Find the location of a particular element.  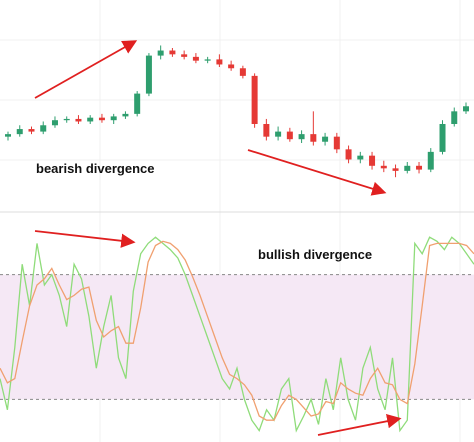

annotation: bullish divergence is located at coordinates (315, 254).